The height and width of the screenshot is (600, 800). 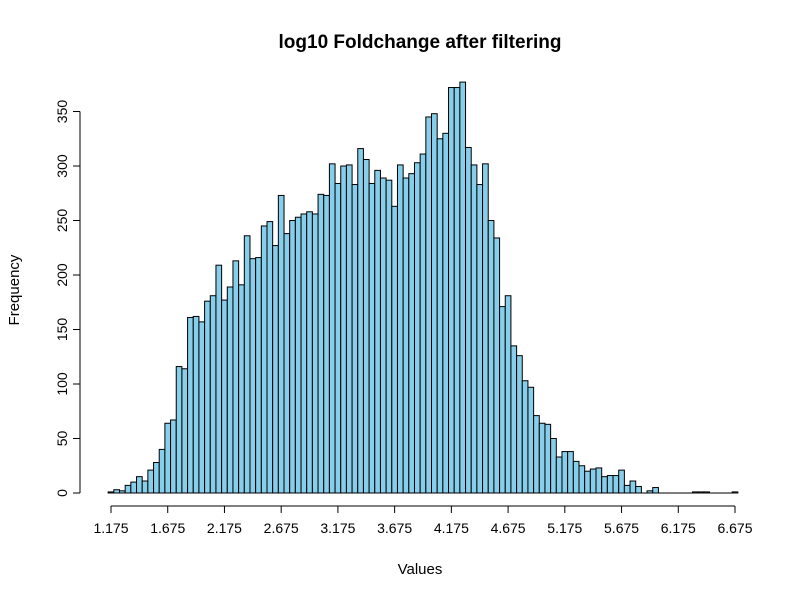 I want to click on x-tick-label: 6.675, so click(x=734, y=528).